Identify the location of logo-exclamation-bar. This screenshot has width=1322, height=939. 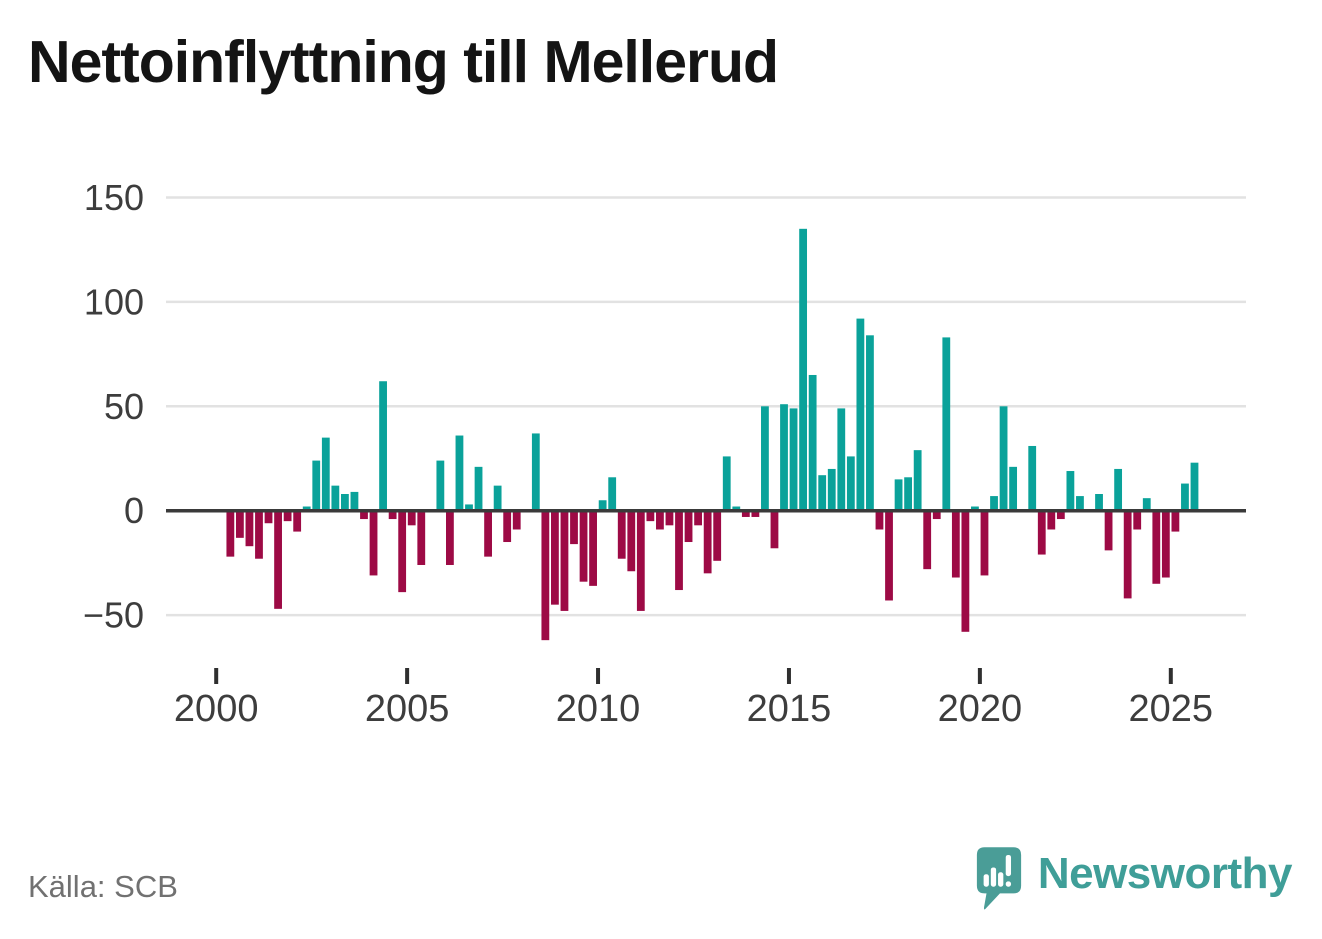
(1008, 865).